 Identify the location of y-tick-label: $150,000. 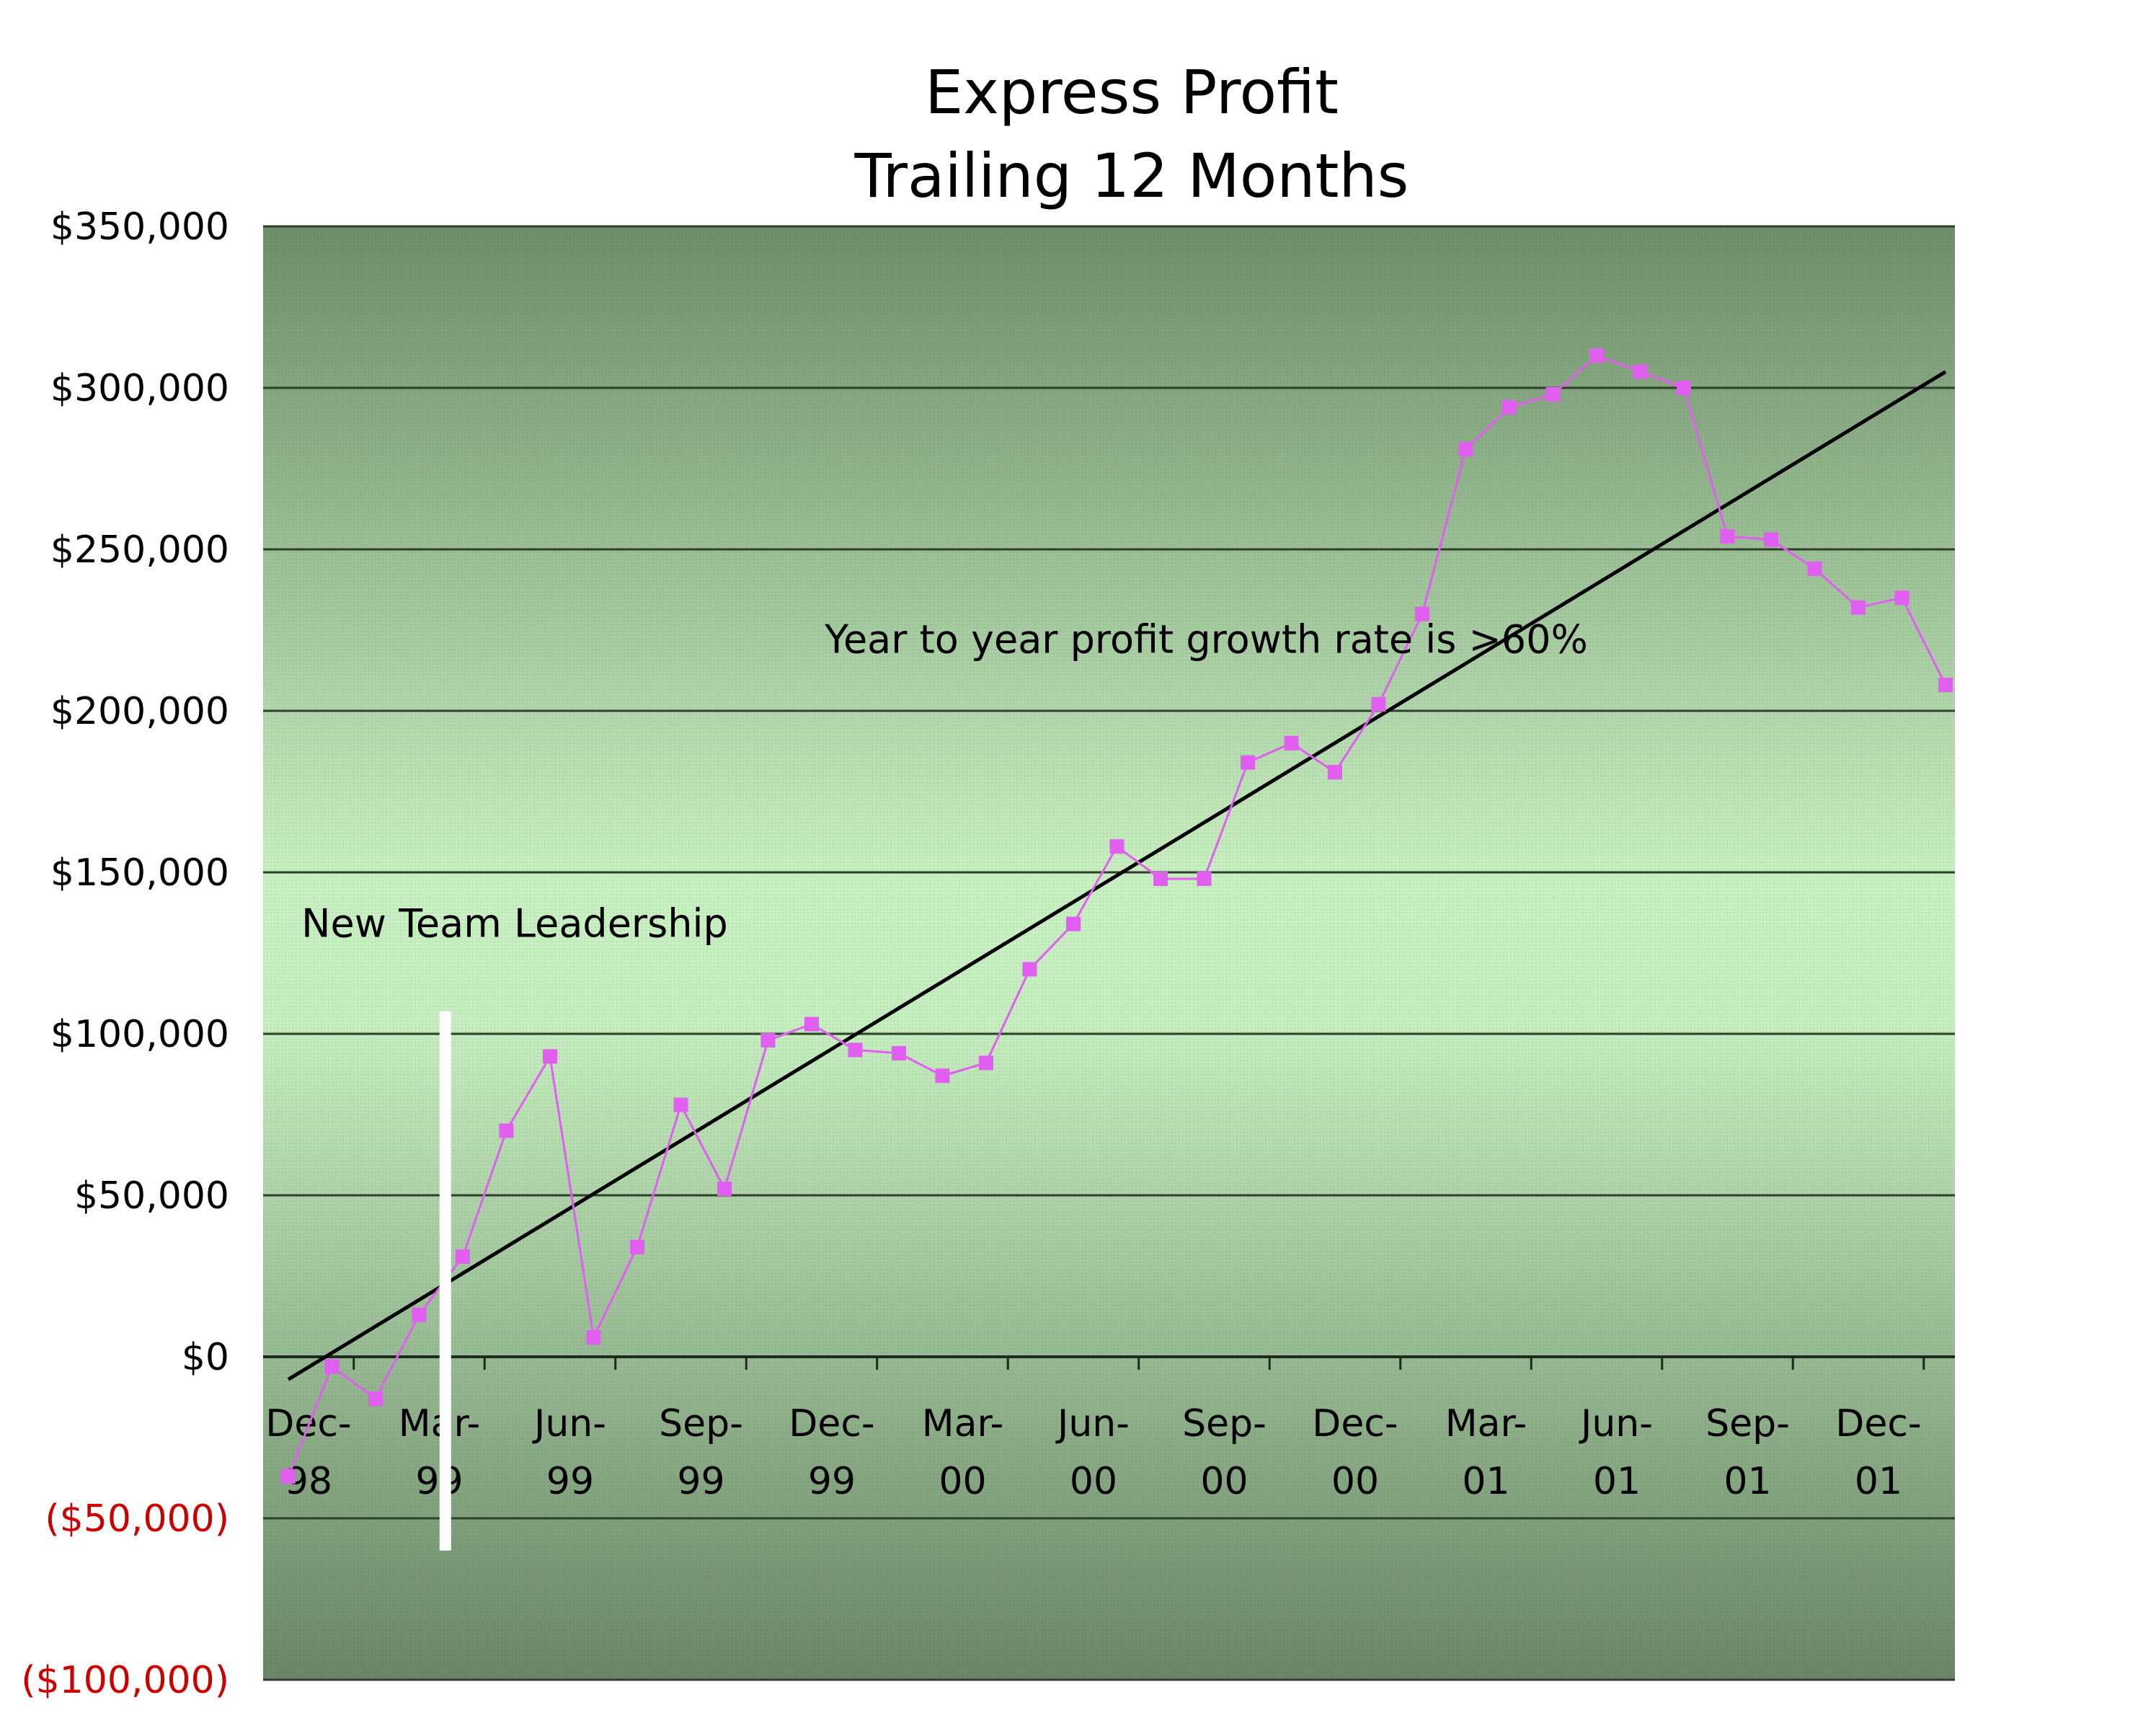
(139, 873).